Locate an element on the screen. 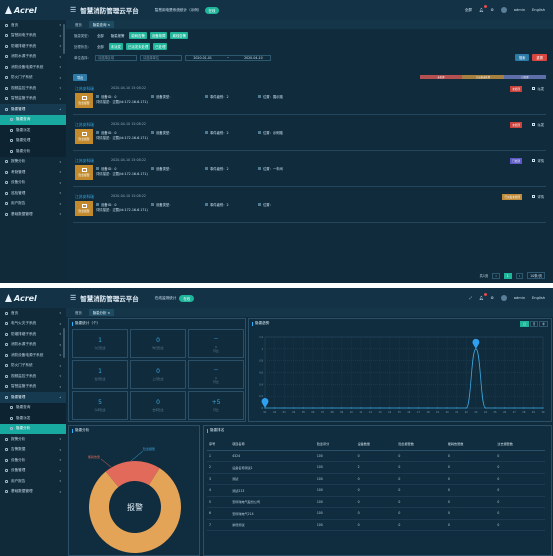 The image size is (553, 556). filter-option: 隐患报警 is located at coordinates (117, 36).